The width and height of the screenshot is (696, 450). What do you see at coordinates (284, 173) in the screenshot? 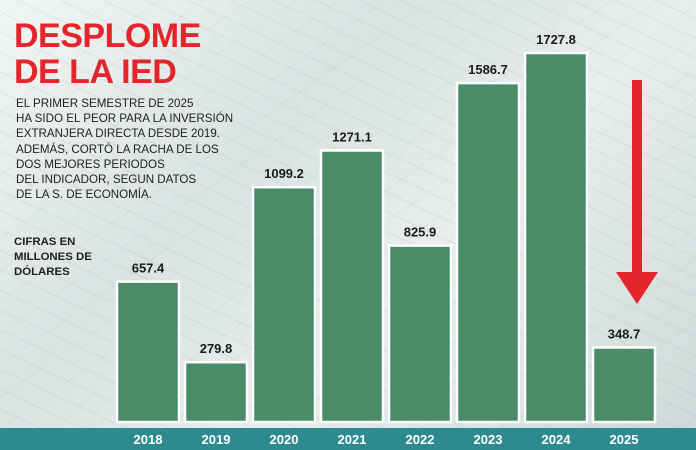
I see `value-label-2020: 1099.2` at bounding box center [284, 173].